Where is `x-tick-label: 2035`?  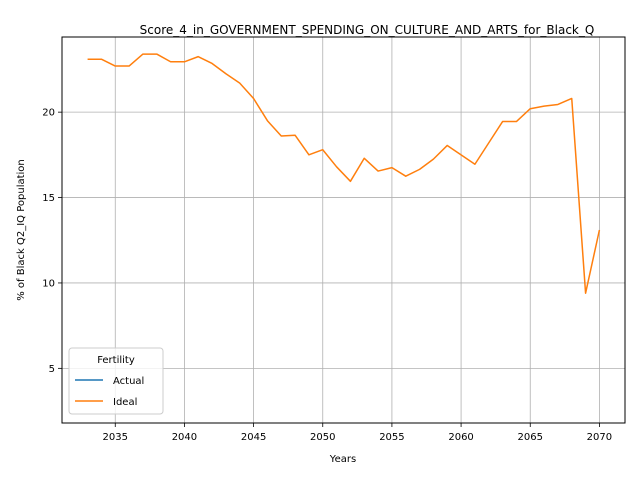
x-tick-label: 2035 is located at coordinates (115, 437).